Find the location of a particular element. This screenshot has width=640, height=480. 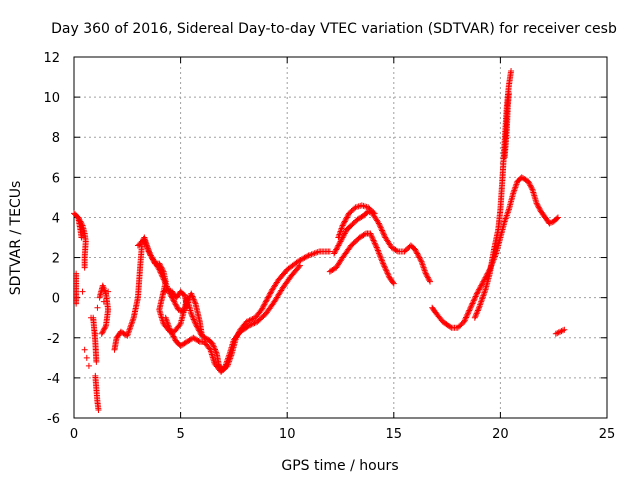

series-track-b is located at coordinates (76, 288).